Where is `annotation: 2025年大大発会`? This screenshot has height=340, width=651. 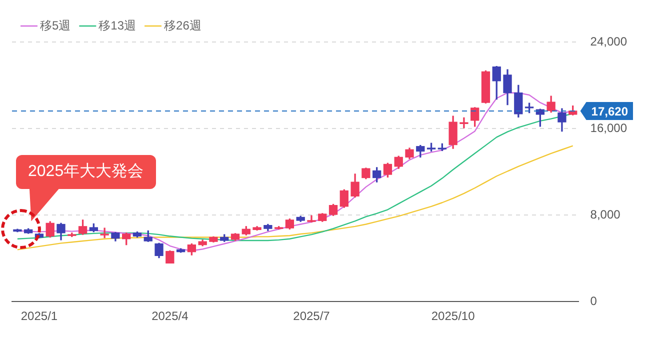
annotation: 2025年大大発会 is located at coordinates (86, 171).